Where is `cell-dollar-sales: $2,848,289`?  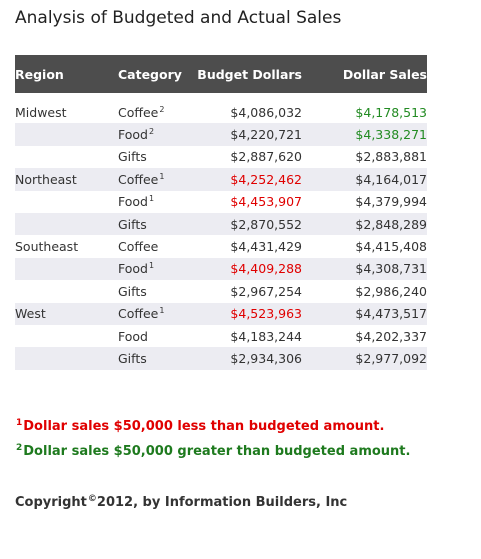
cell-dollar-sales: $2,848,289 is located at coordinates (364, 224).